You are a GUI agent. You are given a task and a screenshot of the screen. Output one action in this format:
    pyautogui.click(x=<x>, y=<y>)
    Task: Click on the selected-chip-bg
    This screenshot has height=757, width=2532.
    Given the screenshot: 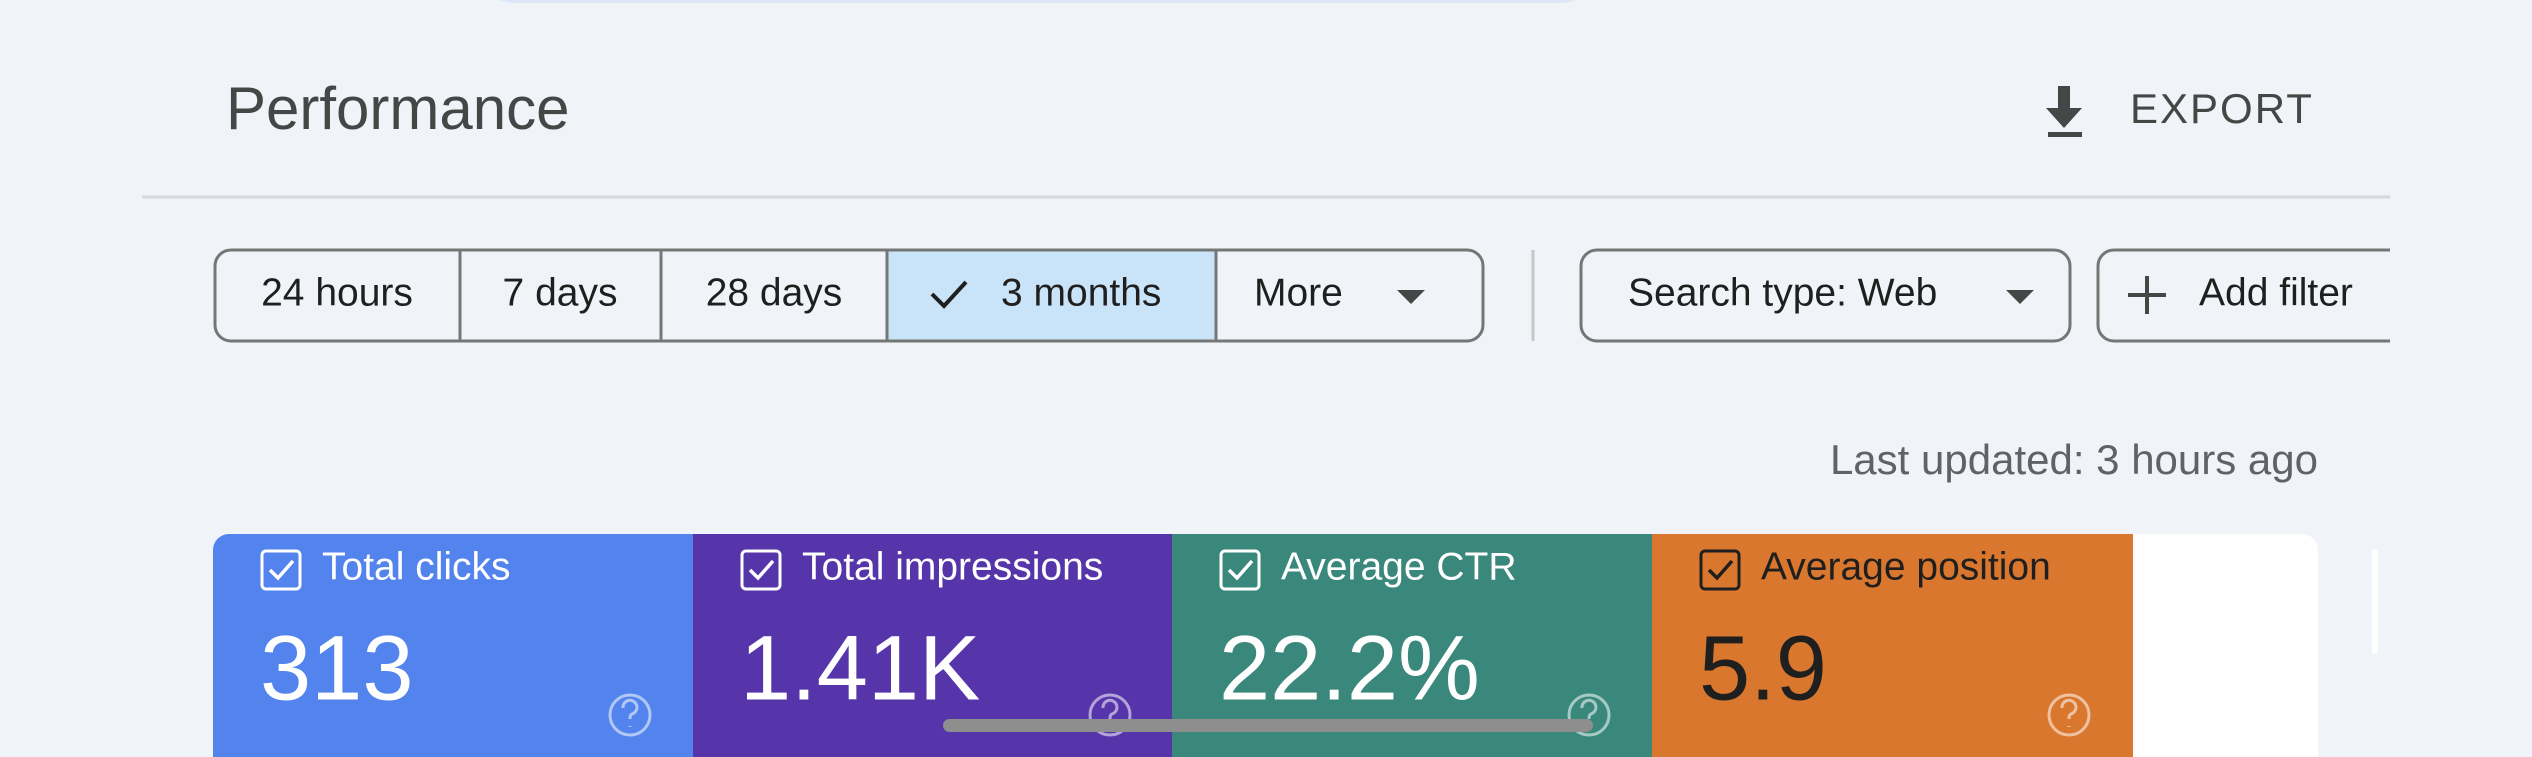 What is the action you would take?
    pyautogui.click(x=1051, y=295)
    